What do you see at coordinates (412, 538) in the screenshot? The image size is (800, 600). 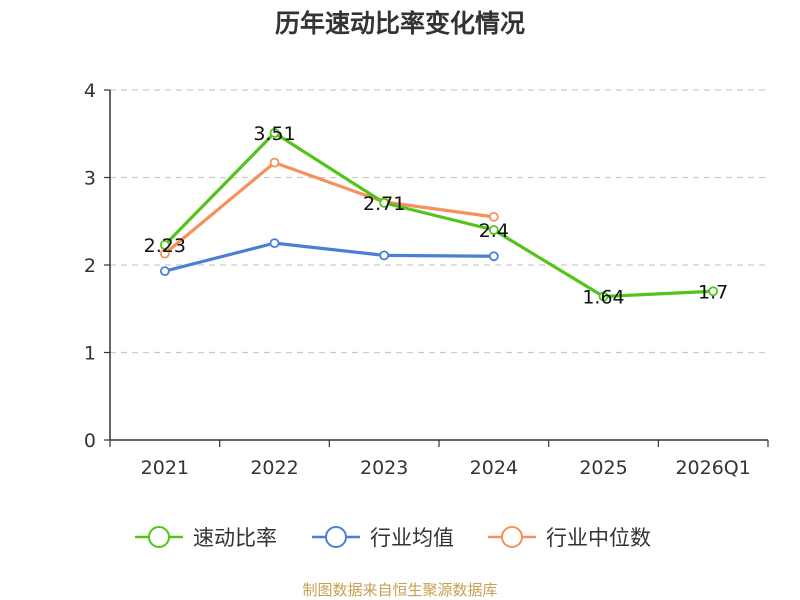 I see `legend-label: 行业均值` at bounding box center [412, 538].